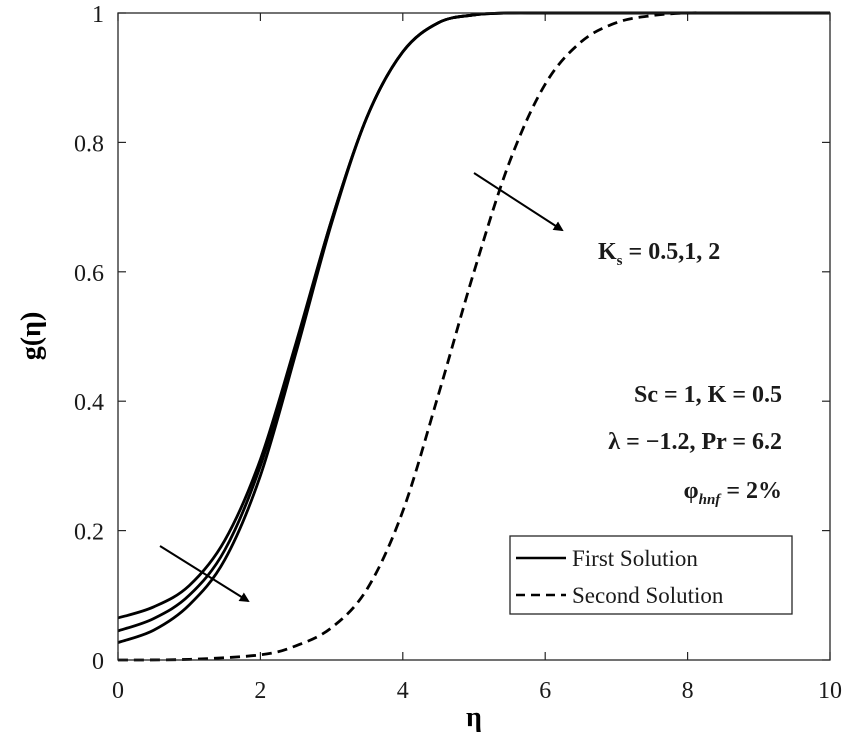  Describe the element at coordinates (711, 500) in the screenshot. I see `phi-subscript: hnf` at that location.